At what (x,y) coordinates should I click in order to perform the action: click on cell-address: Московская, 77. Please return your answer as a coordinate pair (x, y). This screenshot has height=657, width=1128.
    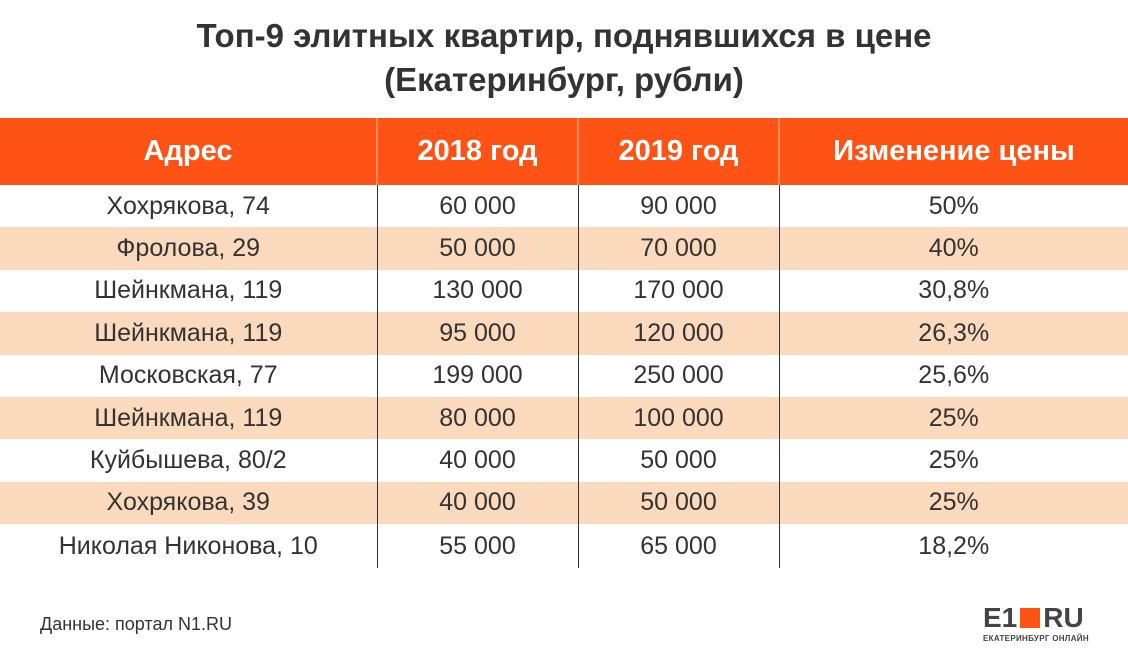
    Looking at the image, I should click on (188, 375).